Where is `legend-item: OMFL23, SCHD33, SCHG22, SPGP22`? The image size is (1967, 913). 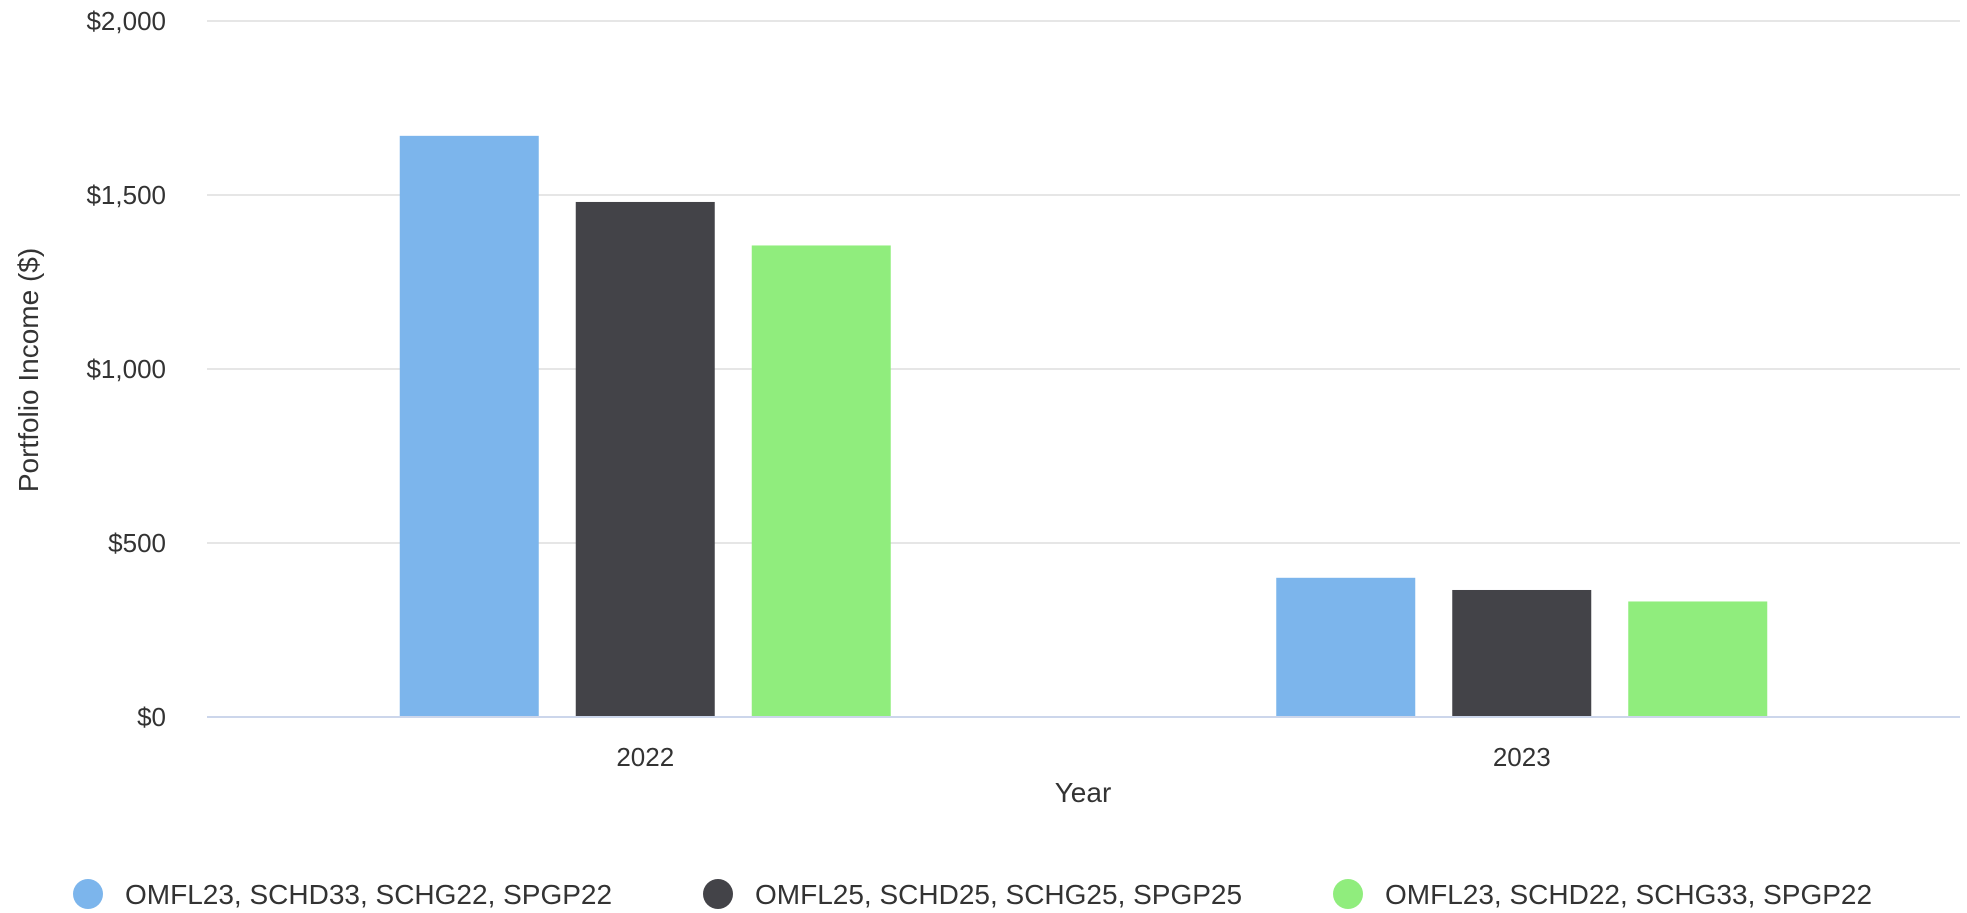 legend-item: OMFL23, SCHD33, SCHG22, SPGP22 is located at coordinates (342, 894).